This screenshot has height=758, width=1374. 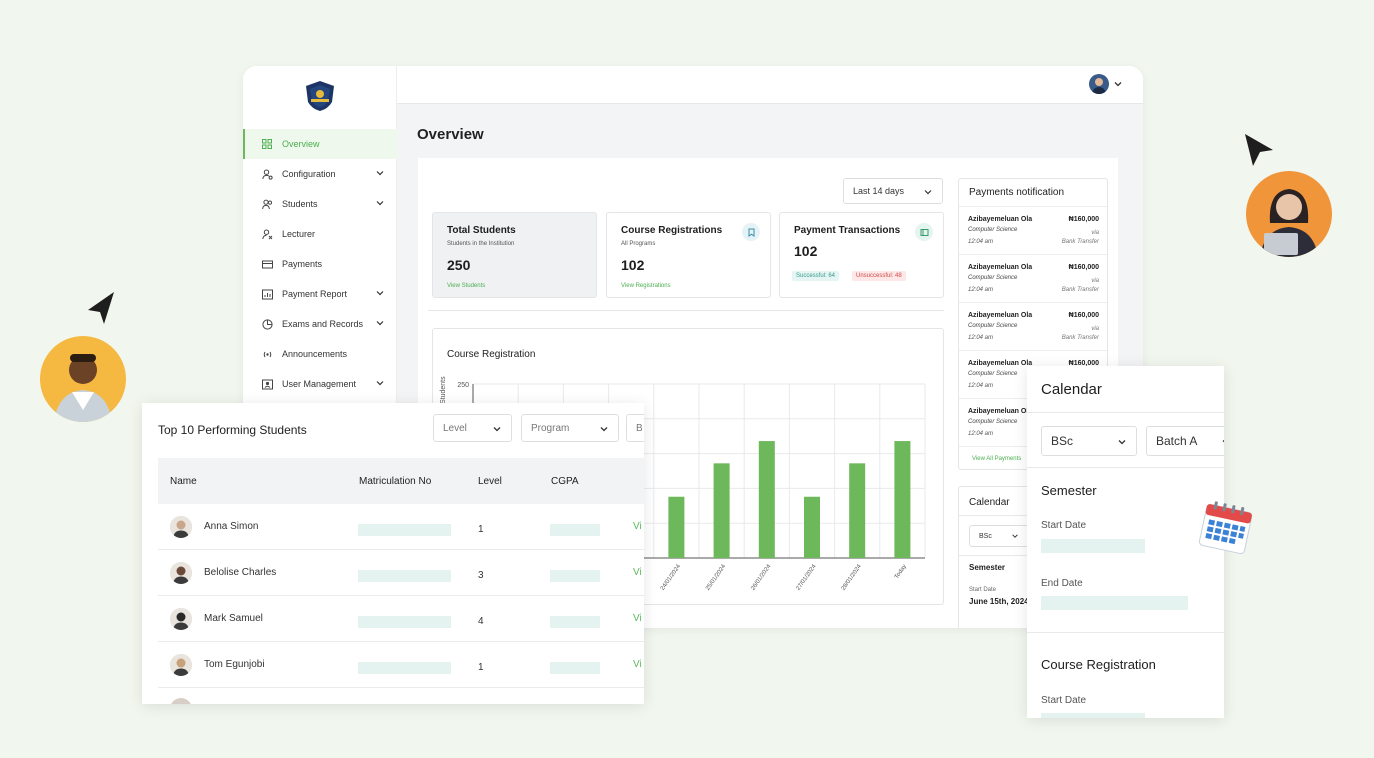 I want to click on table-row: Belolise Charles 3 Vi, so click(x=401, y=573).